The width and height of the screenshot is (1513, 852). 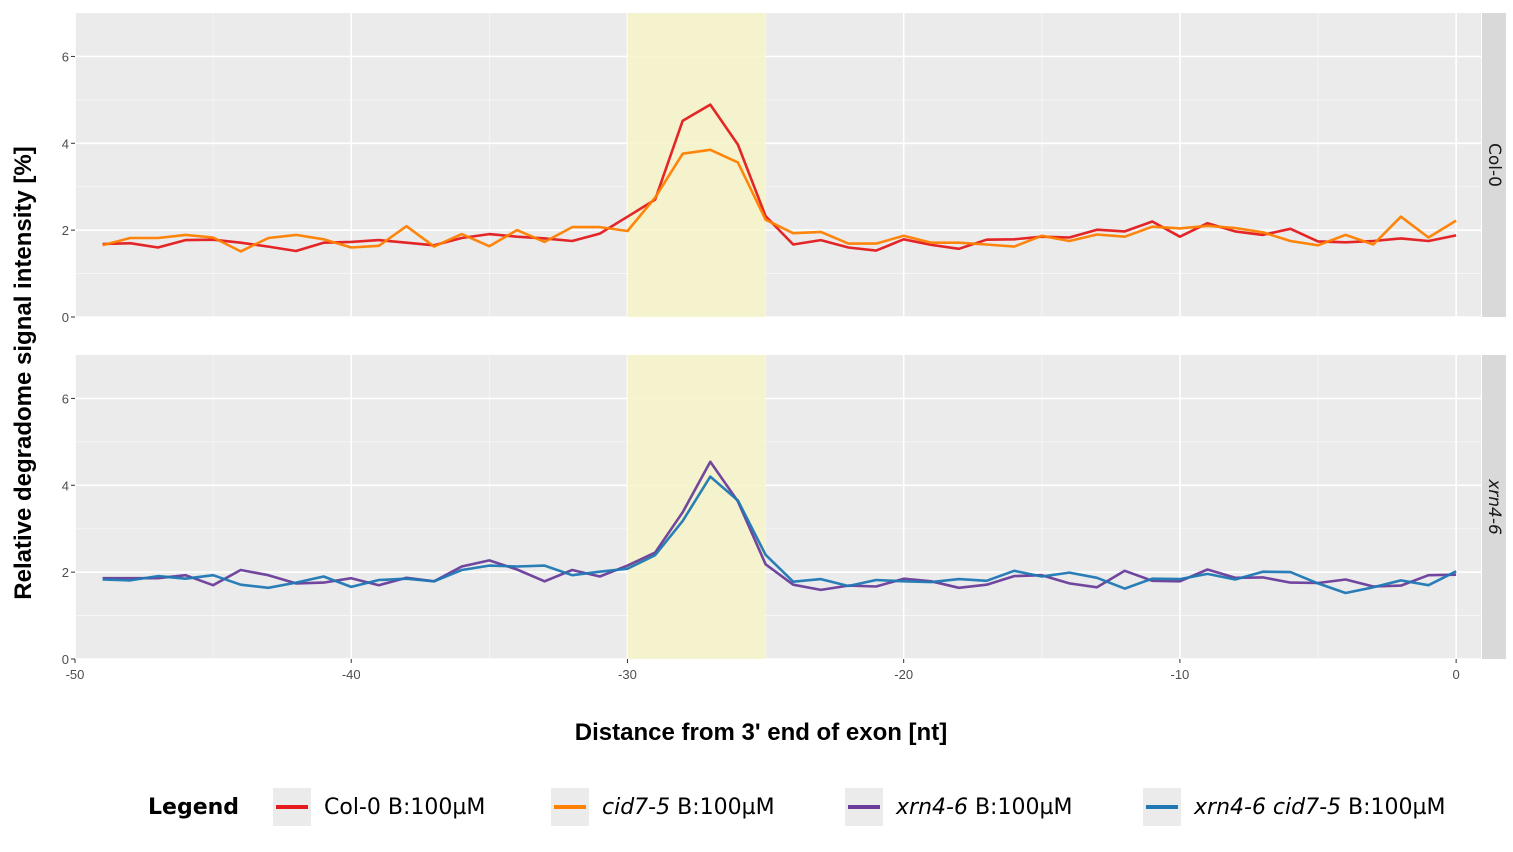 What do you see at coordinates (761, 732) in the screenshot?
I see `x-axis-title: Distance from 3' end of exon [nt]` at bounding box center [761, 732].